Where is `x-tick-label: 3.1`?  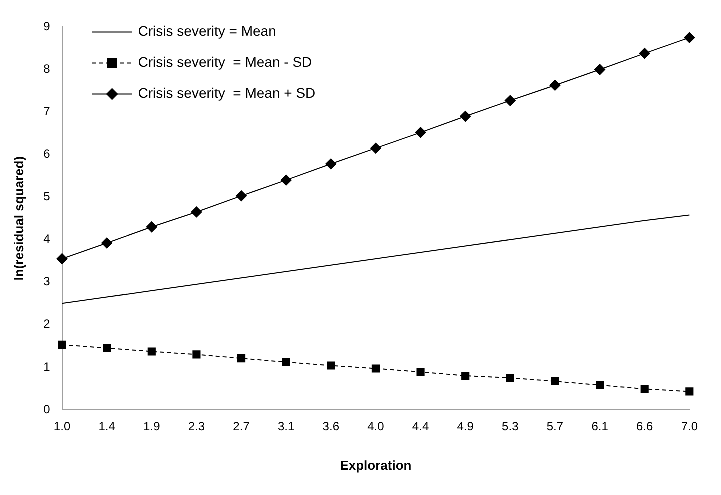
x-tick-label: 3.1 is located at coordinates (287, 427).